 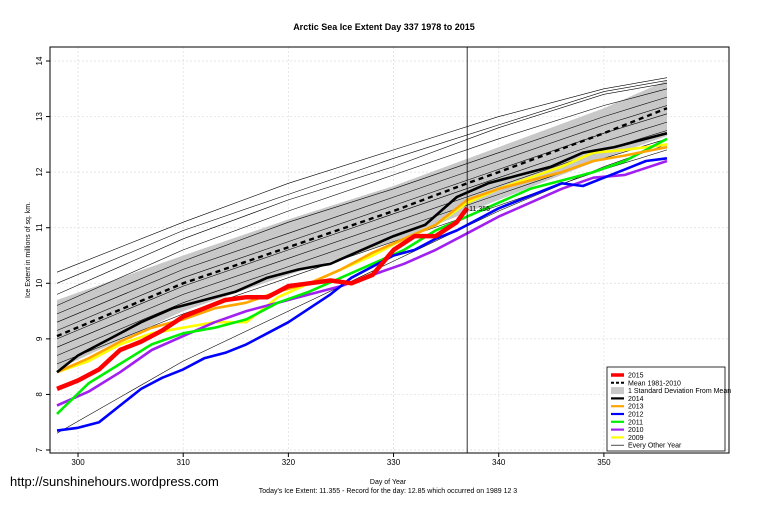 I want to click on x-tick-label: 340, so click(x=499, y=462).